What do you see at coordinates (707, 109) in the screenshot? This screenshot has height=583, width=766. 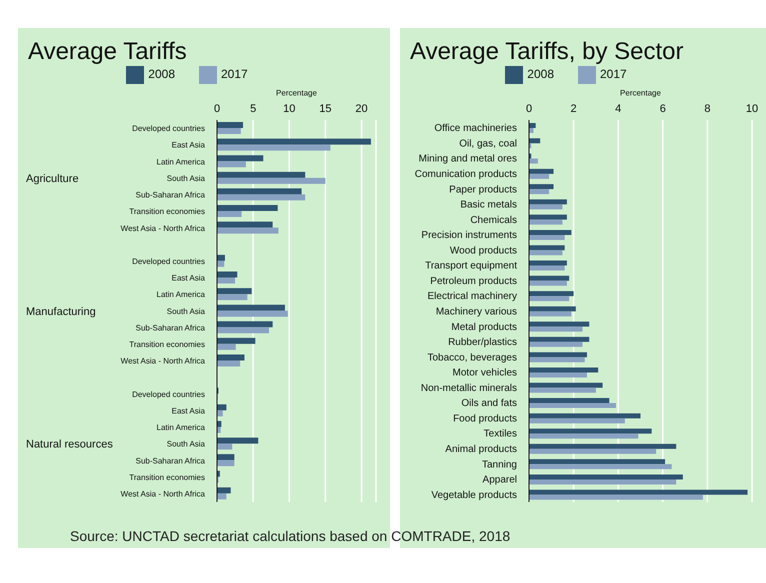 I see `x-tick-label: 8` at bounding box center [707, 109].